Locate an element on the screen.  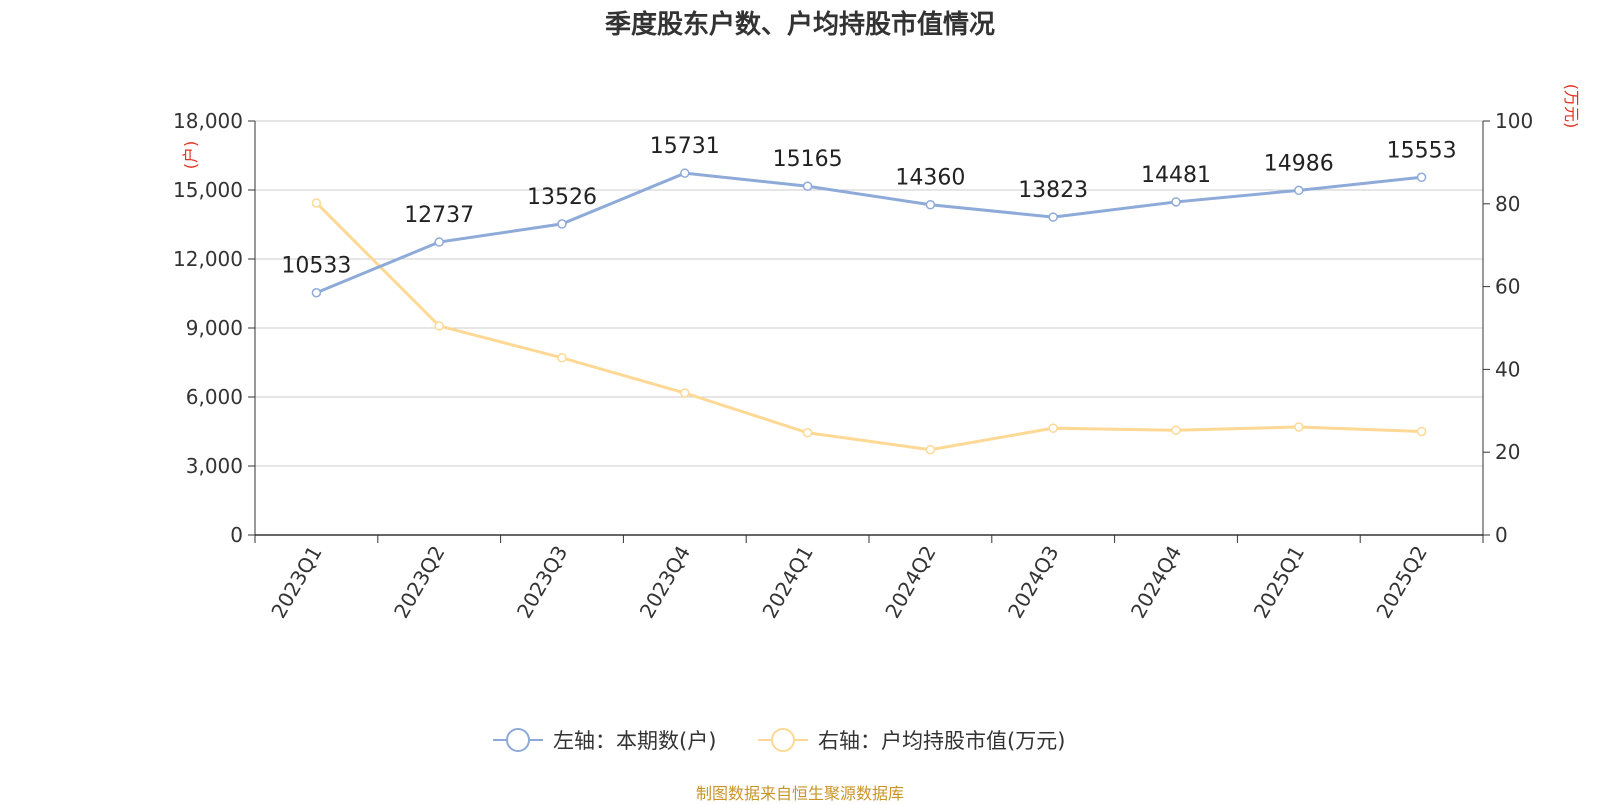
x-axis-category-label: 2024Q2 is located at coordinates (910, 582).